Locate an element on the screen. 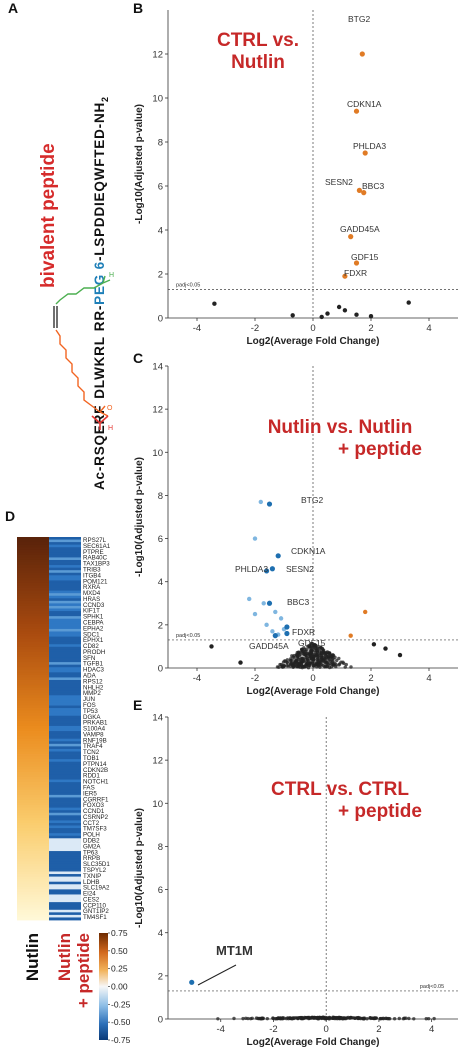  gene-row-label: NHLH2 is located at coordinates (93, 687).